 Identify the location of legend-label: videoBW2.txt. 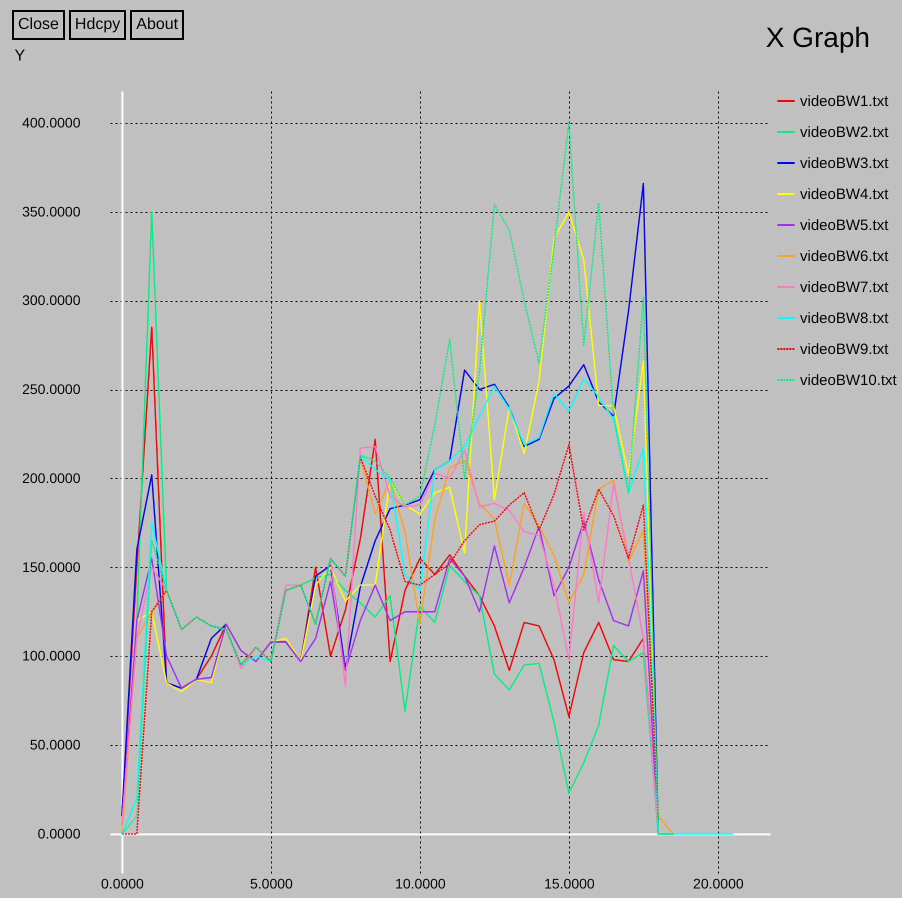
(845, 132).